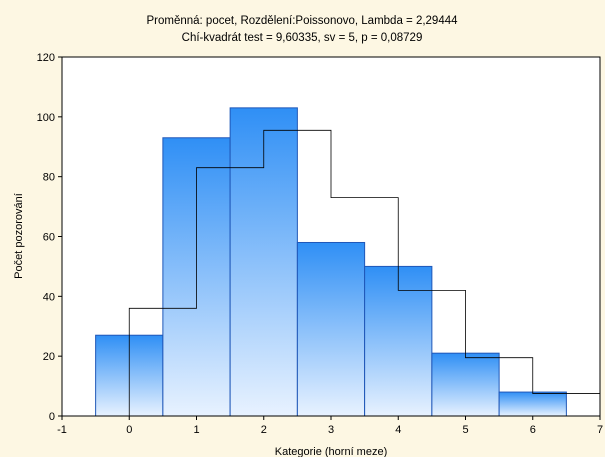  I want to click on y-tick-label: 120, so click(46, 58).